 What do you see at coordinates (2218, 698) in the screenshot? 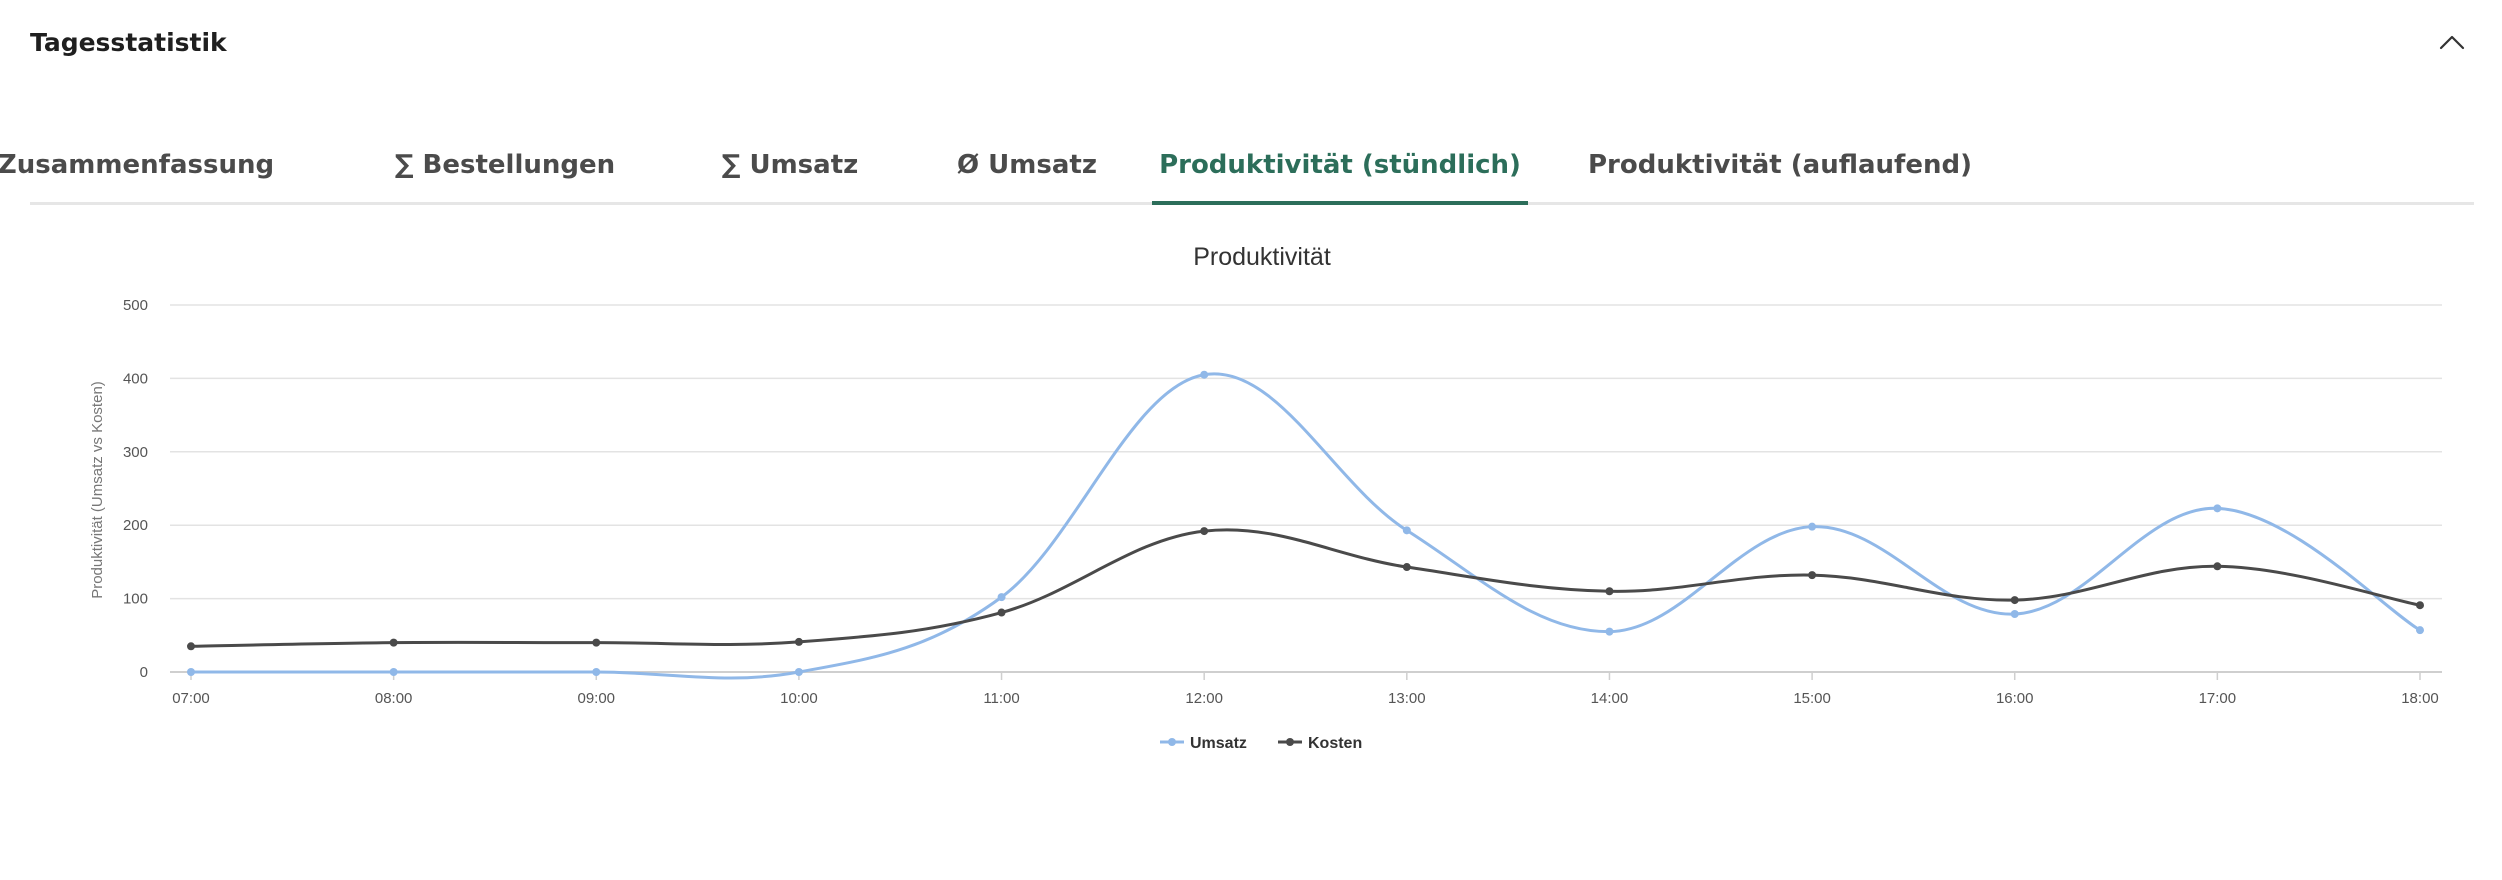
I see `x-tick-label: 17:00` at bounding box center [2218, 698].